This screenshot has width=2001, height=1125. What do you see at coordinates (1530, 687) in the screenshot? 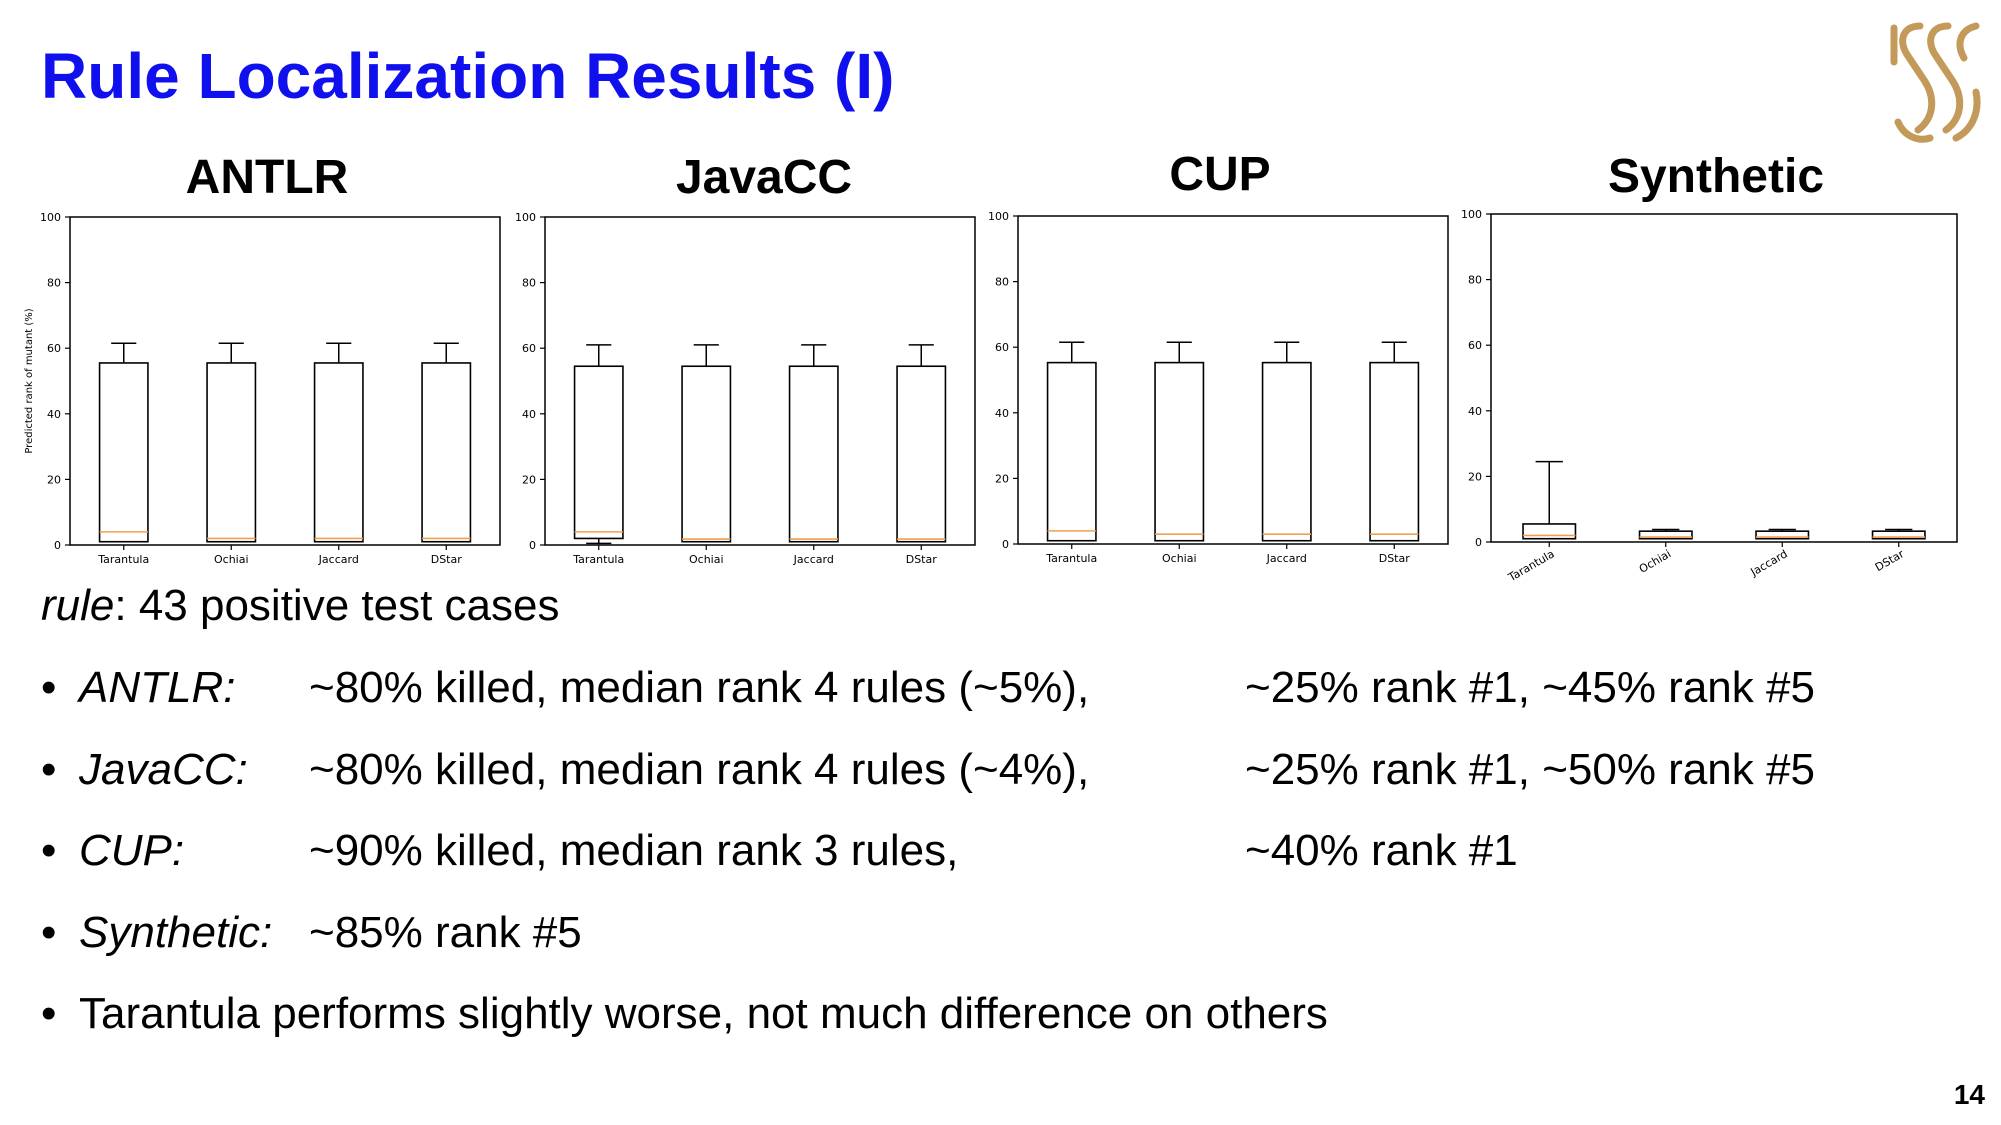
I see `bullet-col2: ~25% rank #1, ~45% rank #5` at bounding box center [1530, 687].